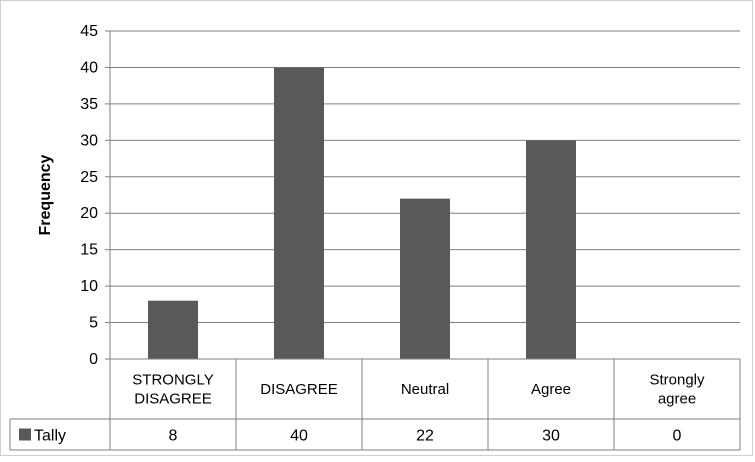 The width and height of the screenshot is (755, 462). Describe the element at coordinates (677, 380) in the screenshot. I see `x-category-label: Strongly` at that location.